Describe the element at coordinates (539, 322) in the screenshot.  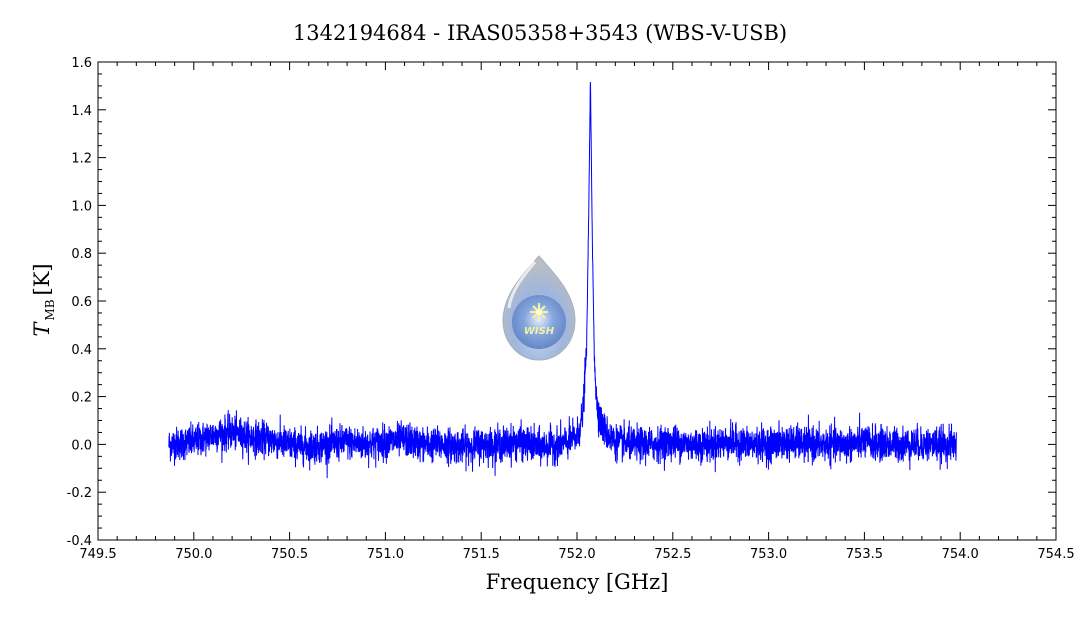
I see `logo-inner-disc` at that location.